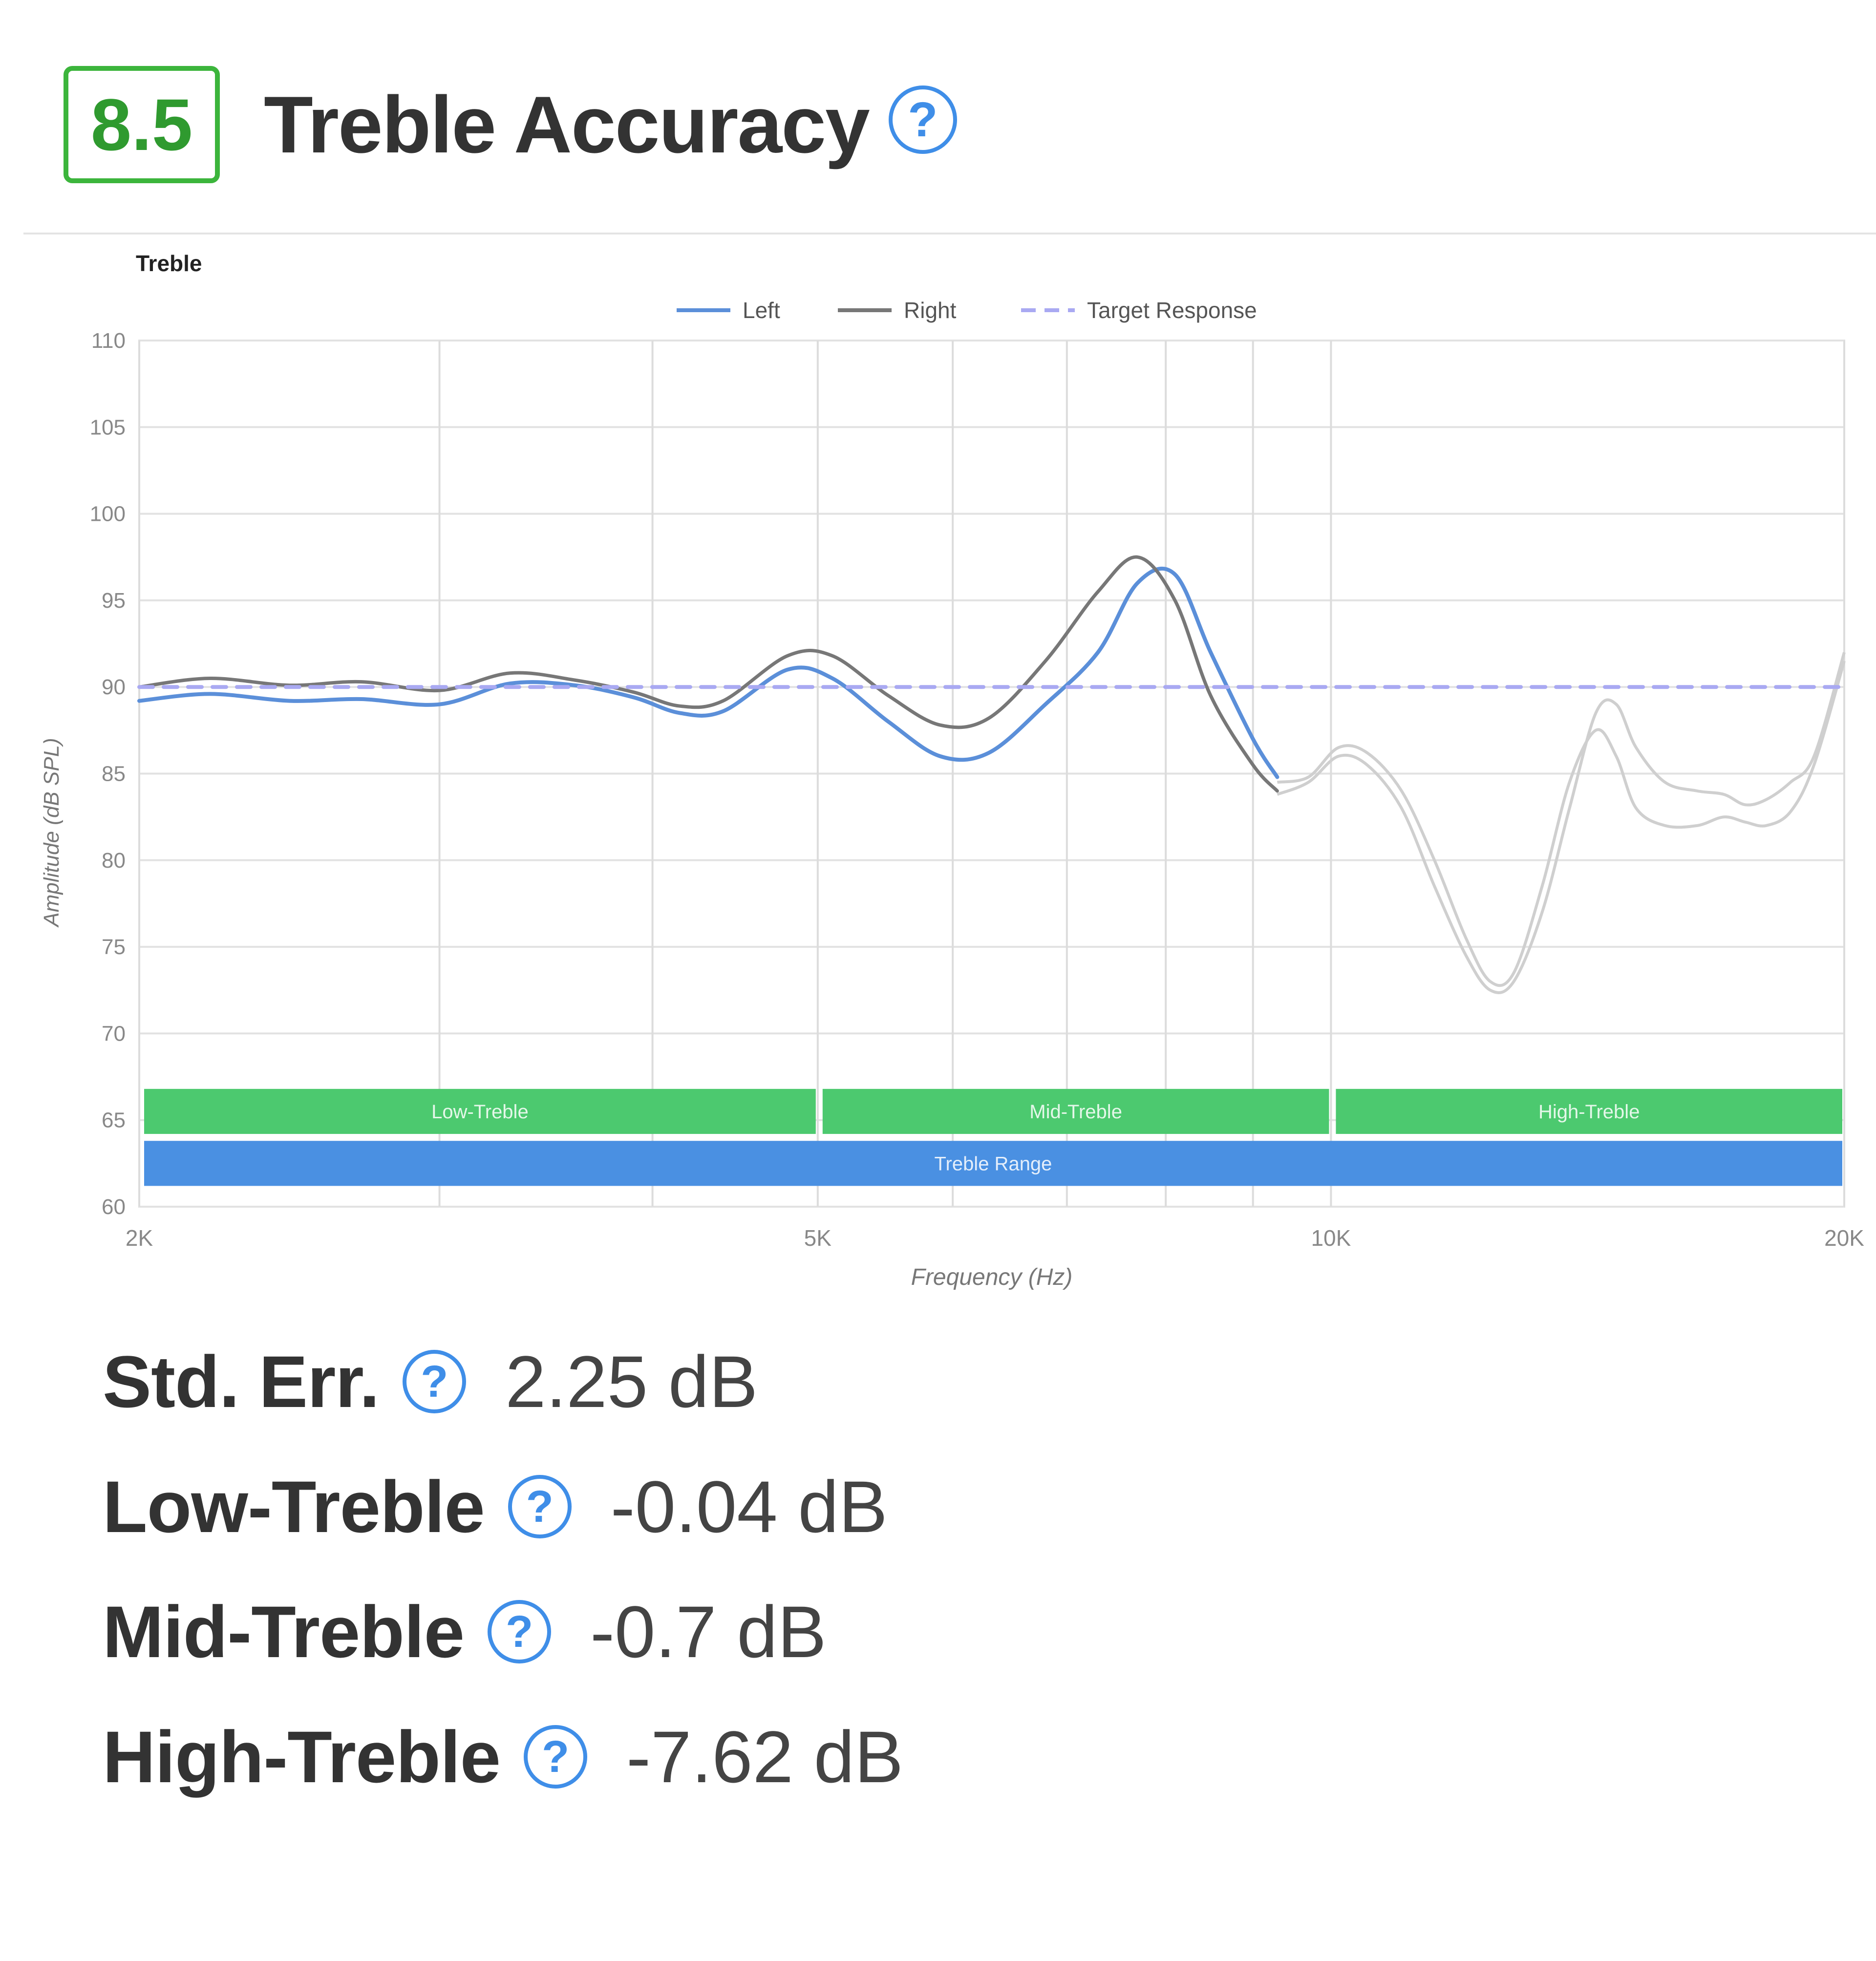 Image resolution: width=1876 pixels, height=1961 pixels. I want to click on score-header: 8.5 Treble Accuracy ?, so click(510, 125).